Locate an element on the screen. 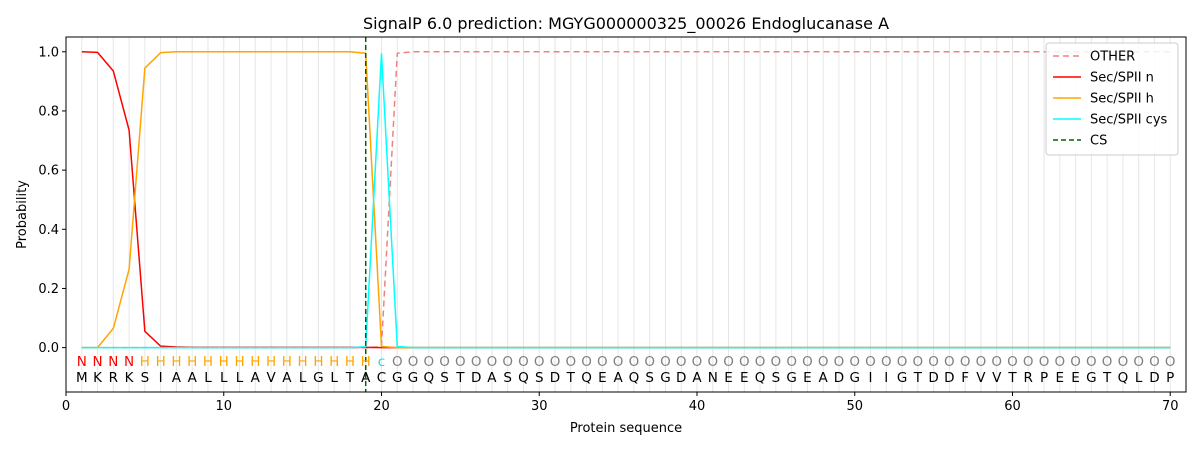 The height and width of the screenshot is (450, 1200). legend-label: CS is located at coordinates (1098, 141).